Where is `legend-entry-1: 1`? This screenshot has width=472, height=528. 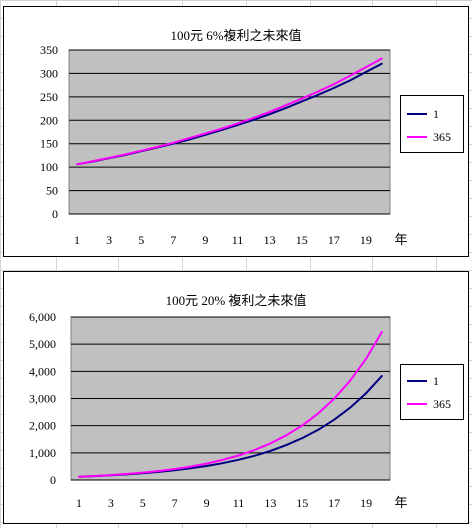 legend-entry-1: 1 is located at coordinates (423, 114).